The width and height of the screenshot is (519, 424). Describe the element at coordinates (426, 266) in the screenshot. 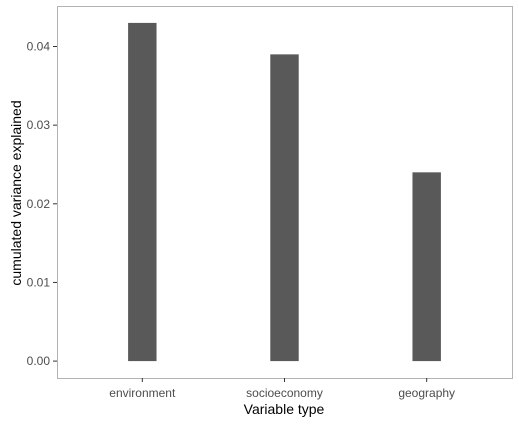

I see `bar-geography` at that location.